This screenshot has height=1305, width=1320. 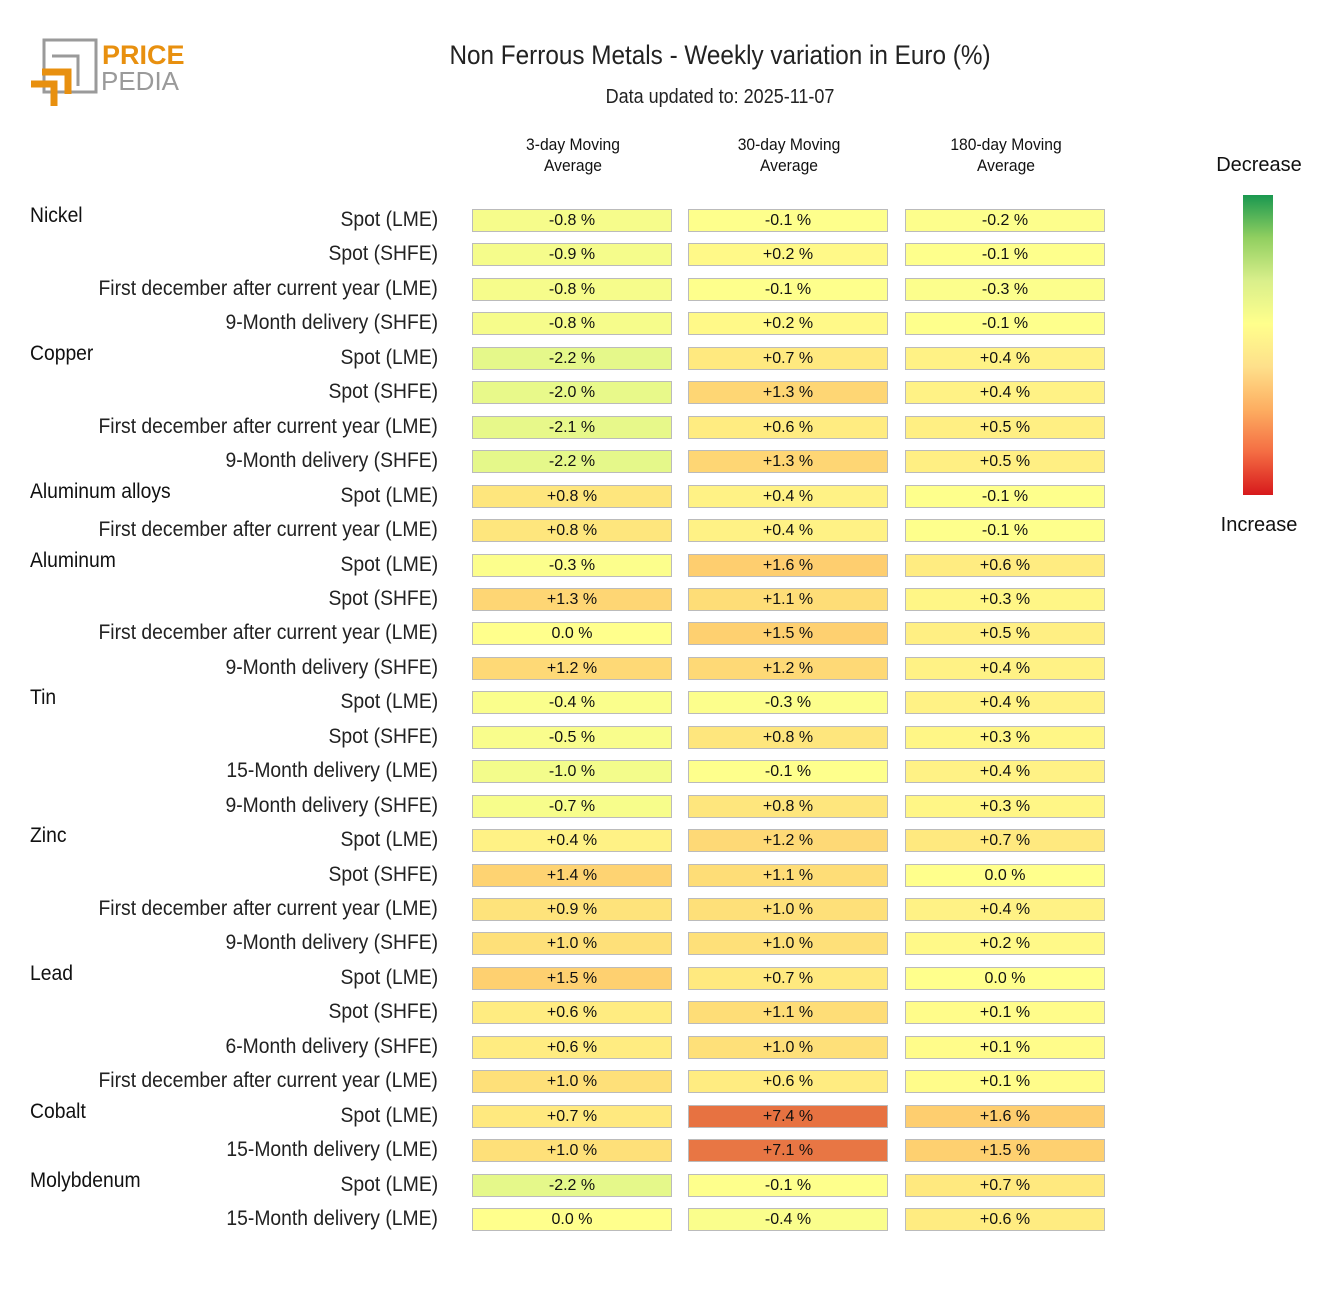 What do you see at coordinates (788, 703) in the screenshot?
I see `heatmap-cell: -0.3 %` at bounding box center [788, 703].